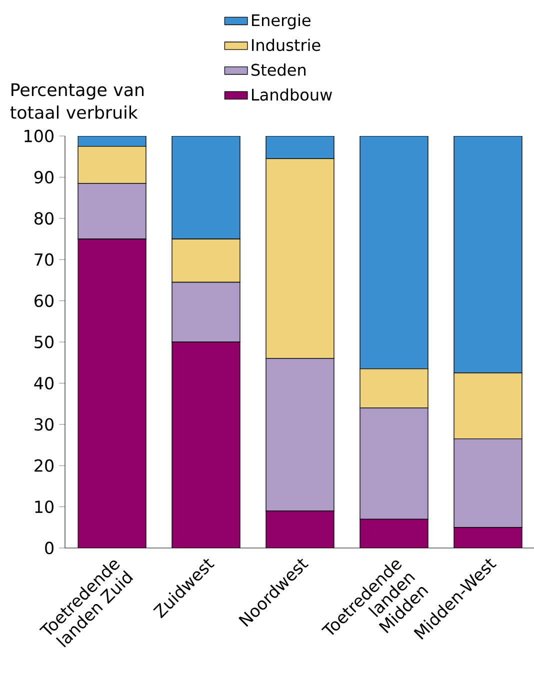 This screenshot has height=673, width=534. What do you see at coordinates (281, 22) in the screenshot?
I see `legend-label: Energie` at bounding box center [281, 22].